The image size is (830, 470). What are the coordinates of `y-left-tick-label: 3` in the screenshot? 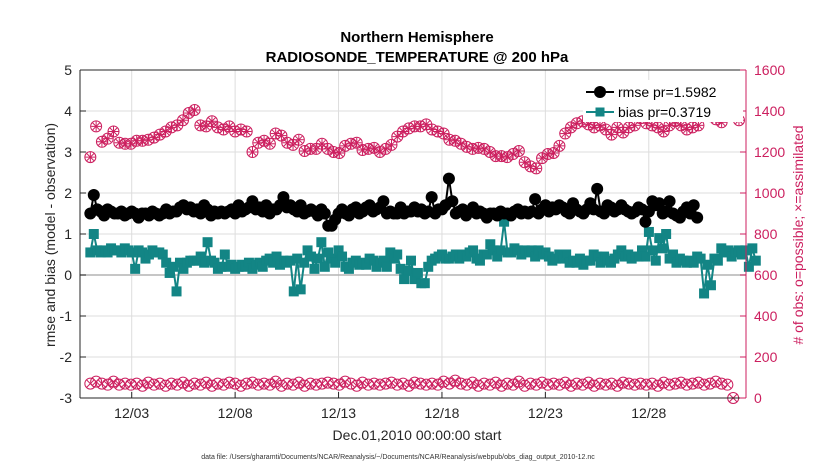 It's located at (68, 152).